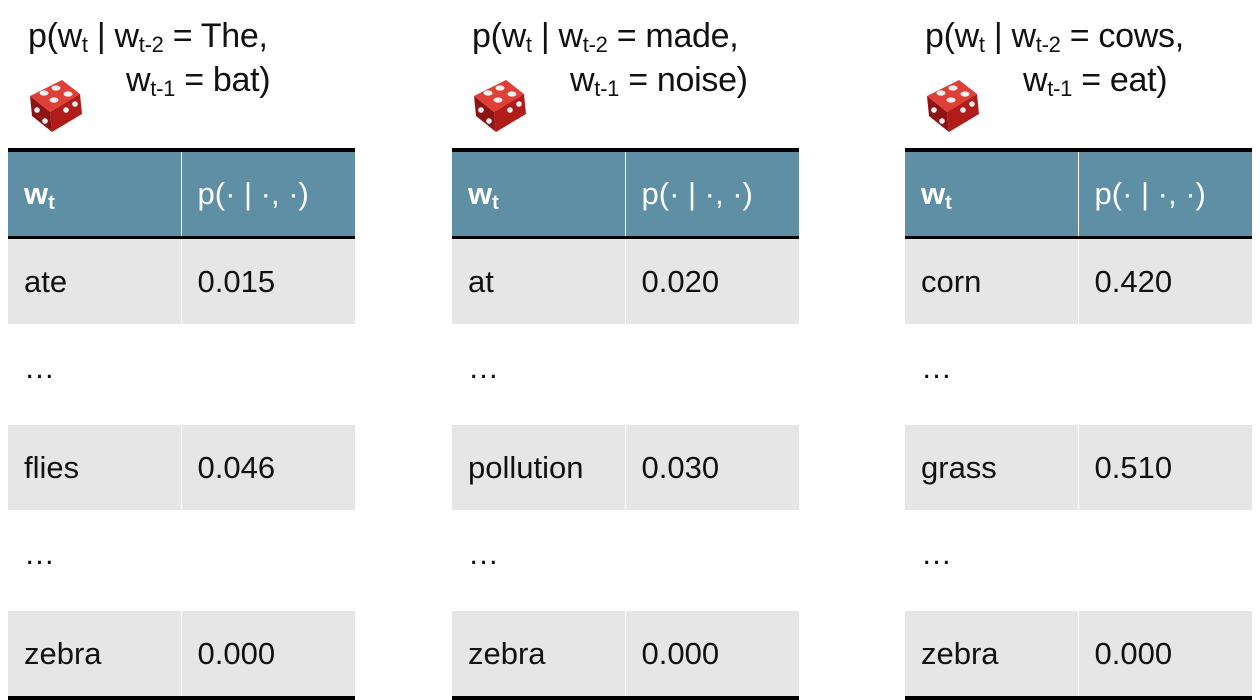 This screenshot has height=700, width=1260. What do you see at coordinates (1095, 81) in the screenshot?
I see `title-line-2: wt-1 = eat)` at bounding box center [1095, 81].